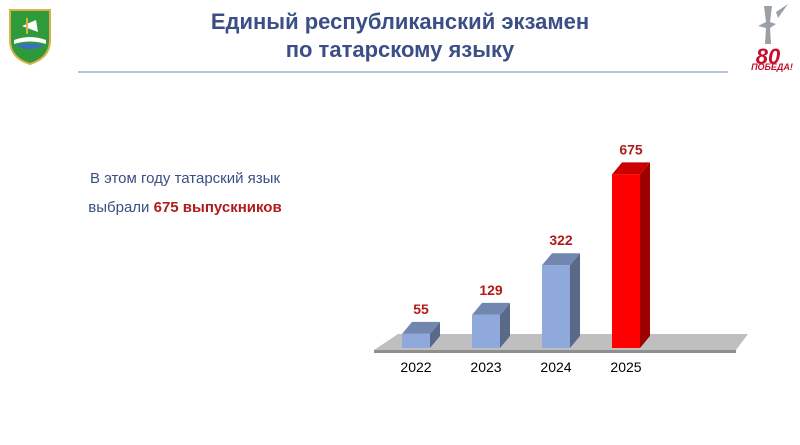  Describe the element at coordinates (575, 300) in the screenshot. I see `bar-side-2024` at that location.